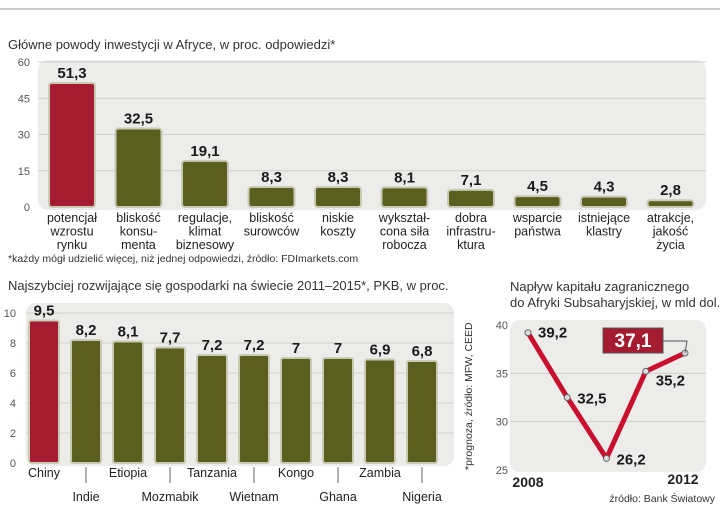 This screenshot has height=530, width=720. What do you see at coordinates (170, 338) in the screenshot?
I see `bar-value-label: 7,7` at bounding box center [170, 338].